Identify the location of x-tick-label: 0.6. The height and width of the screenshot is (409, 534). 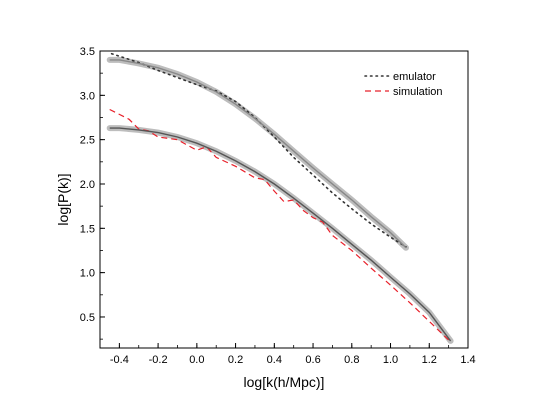
(312, 360).